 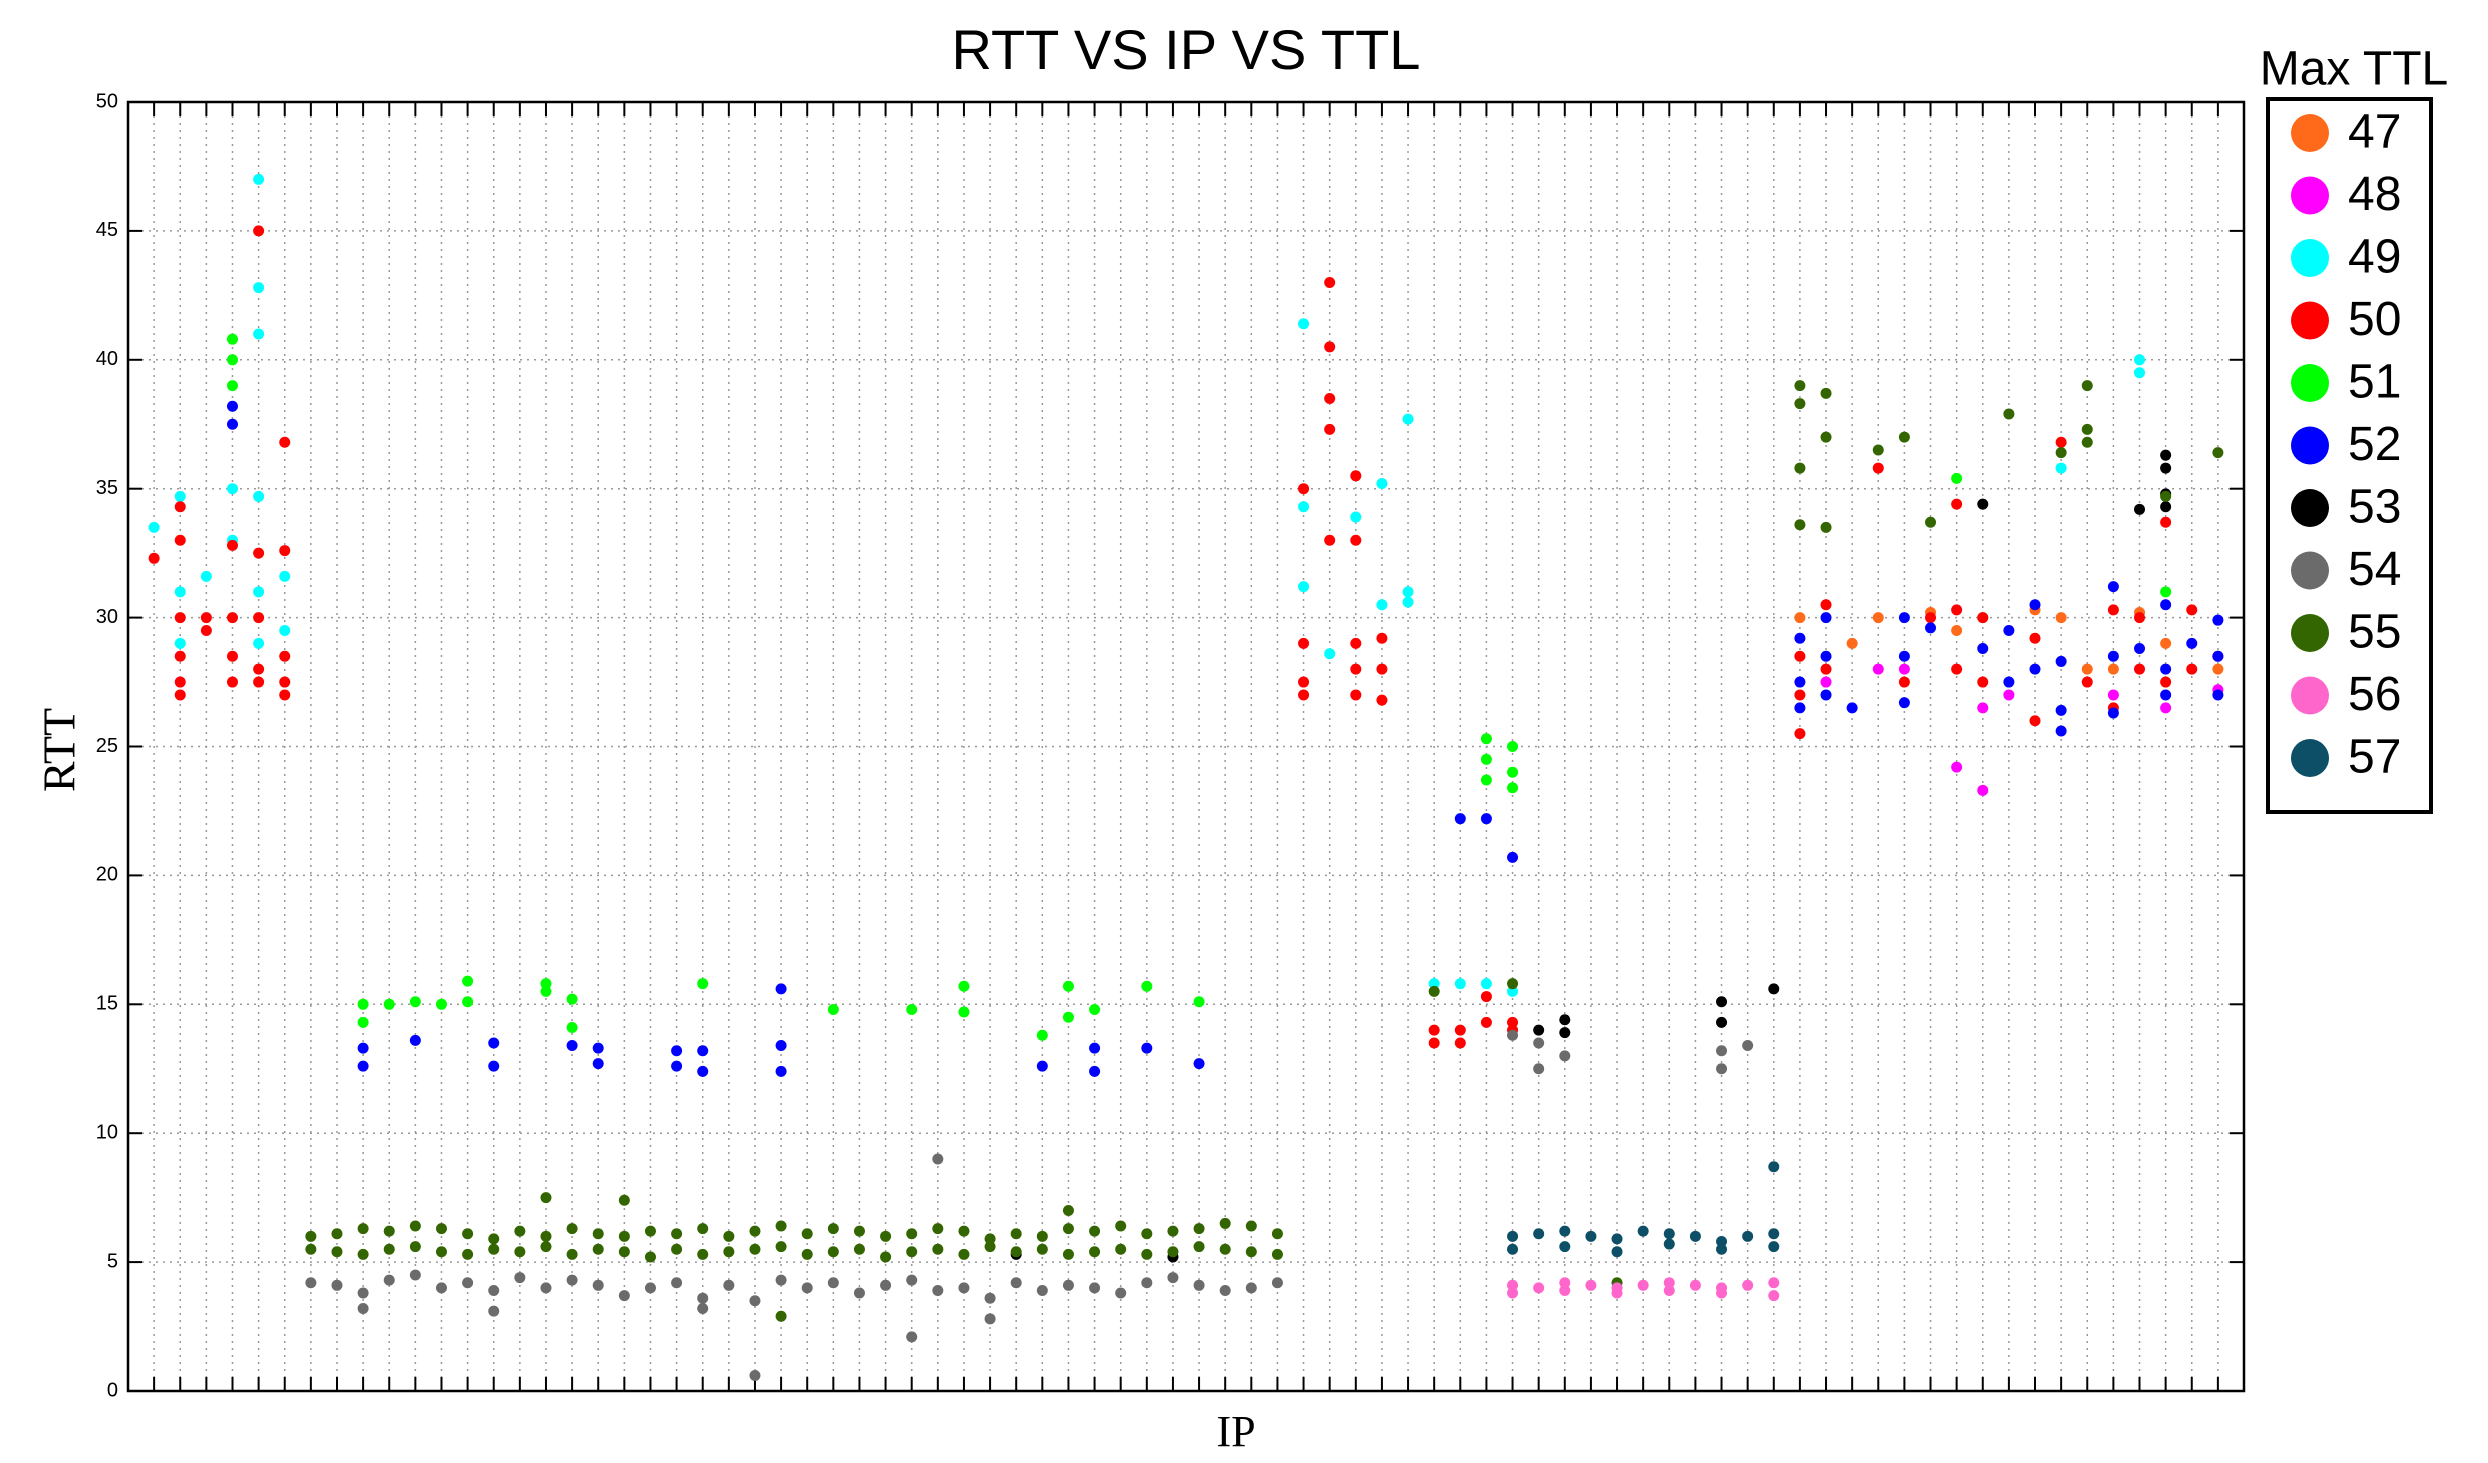 What do you see at coordinates (2374, 382) in the screenshot?
I see `legend-label: 51` at bounding box center [2374, 382].